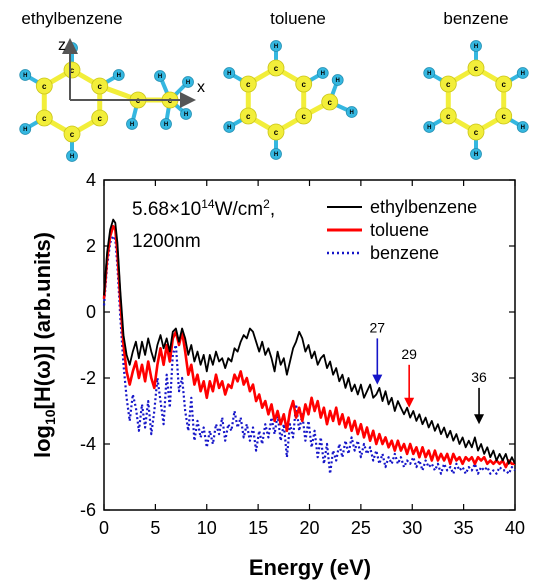 The image size is (550, 585). Describe the element at coordinates (479, 377) in the screenshot. I see `svg-text: 36` at that location.